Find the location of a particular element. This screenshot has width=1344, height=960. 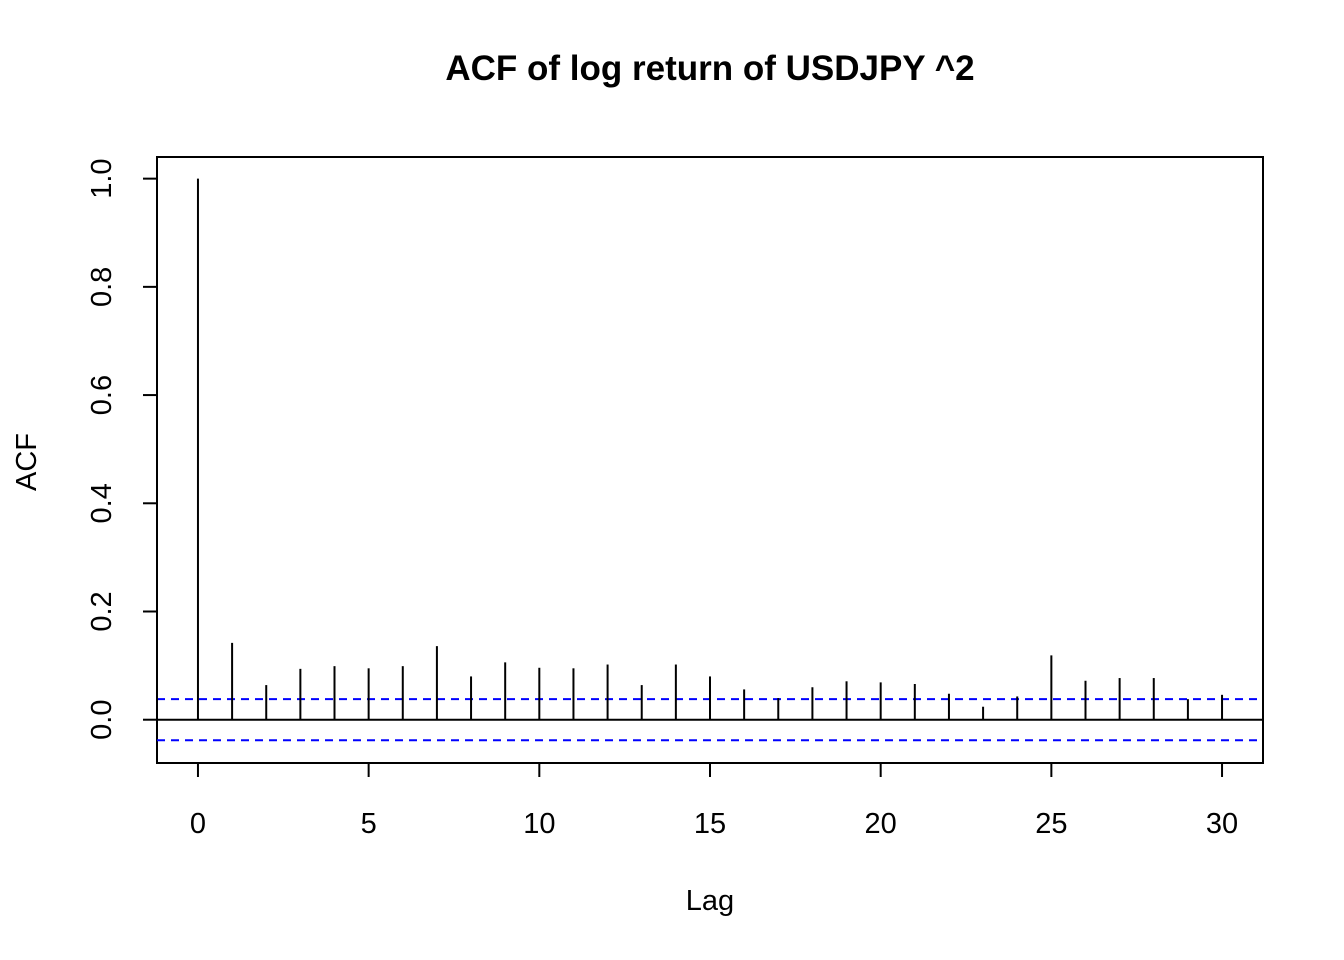

x-tick-label: 10 is located at coordinates (539, 824).